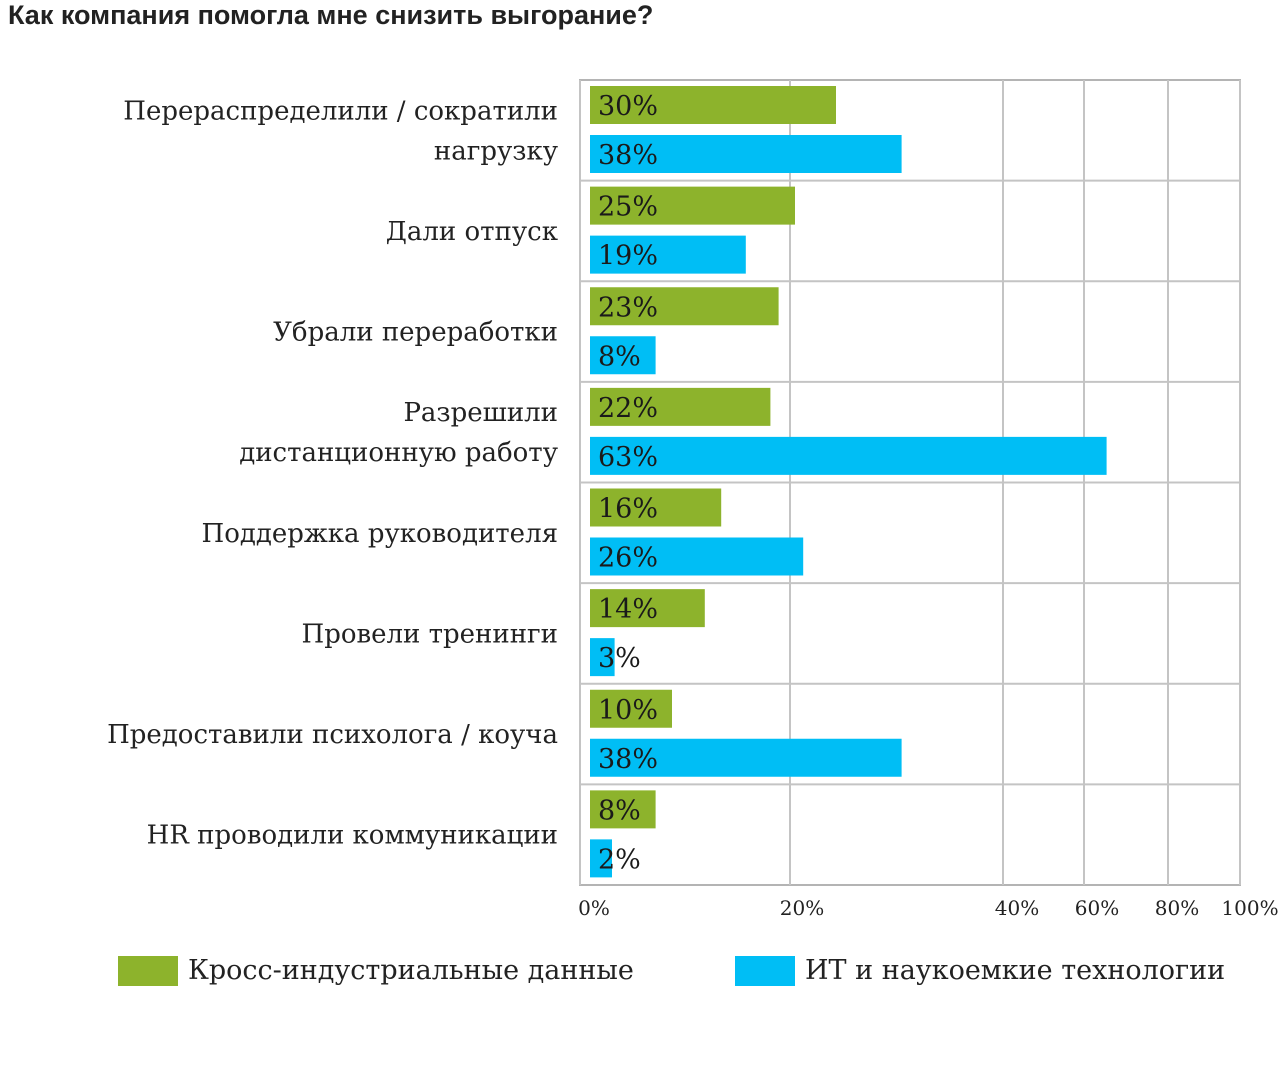 Image resolution: width=1280 pixels, height=1066 pixels. Describe the element at coordinates (1017, 908) in the screenshot. I see `x-tick-label: 40%` at that location.